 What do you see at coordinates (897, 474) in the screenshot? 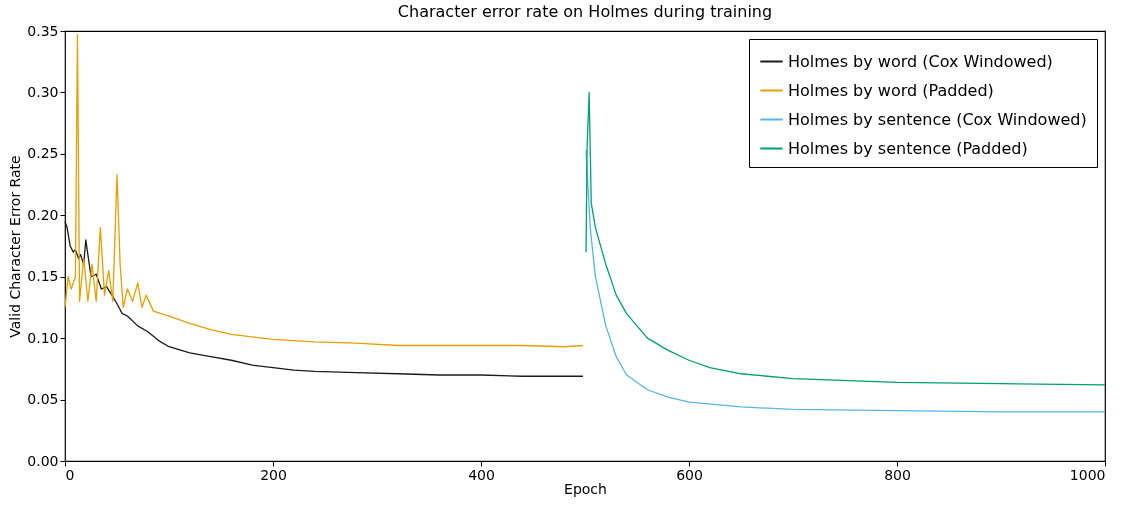
I see `x-tick-label: 800` at bounding box center [897, 474].